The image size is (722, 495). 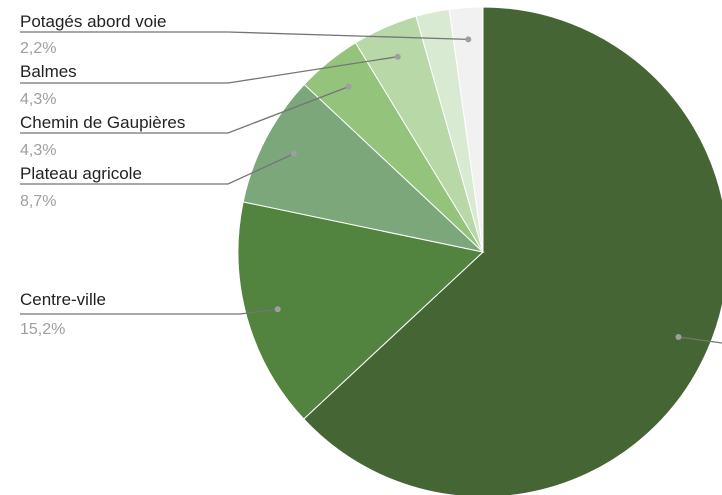 What do you see at coordinates (466, 129) in the screenshot?
I see `pie-slice-potages` at bounding box center [466, 129].